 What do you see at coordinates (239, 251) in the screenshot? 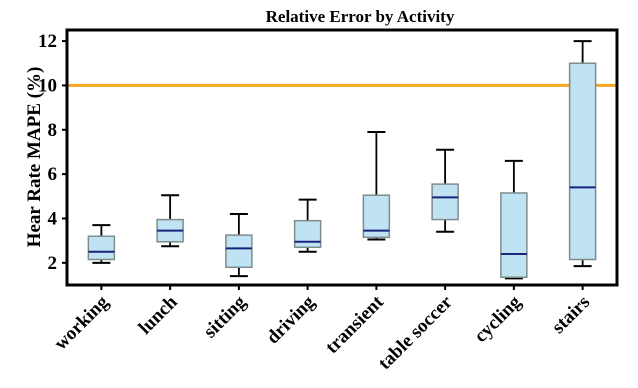
I see `box-sitting` at bounding box center [239, 251].